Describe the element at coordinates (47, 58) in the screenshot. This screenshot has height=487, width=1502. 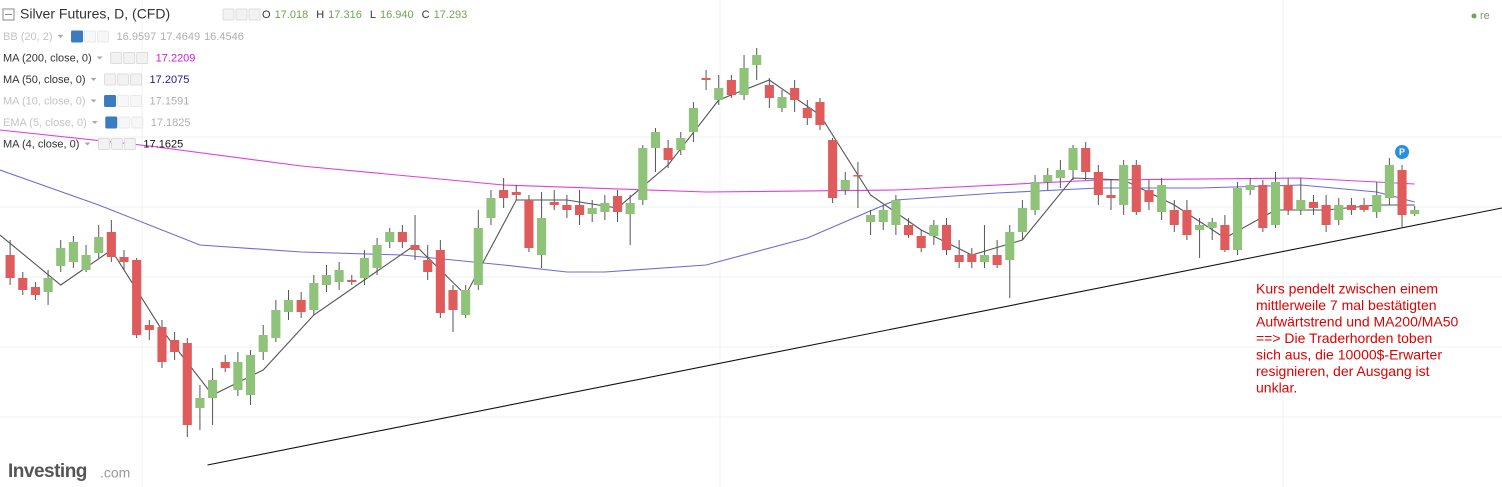
I see `indicator-label: MA (200, close, 0)` at that location.